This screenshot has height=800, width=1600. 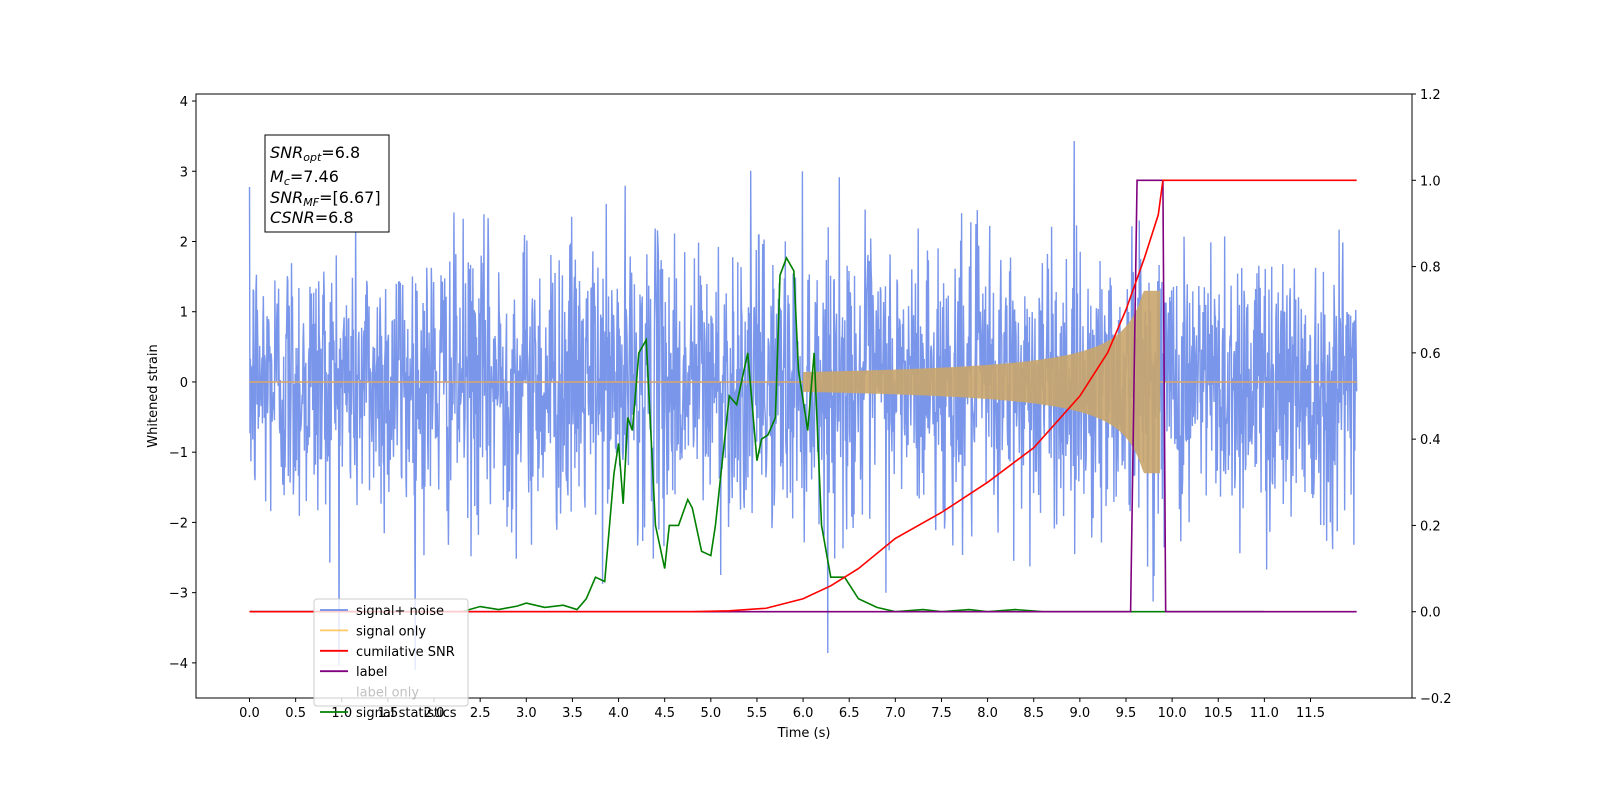 I want to click on annotation-snr-mf: SNRMF=[6.67], so click(x=325, y=198).